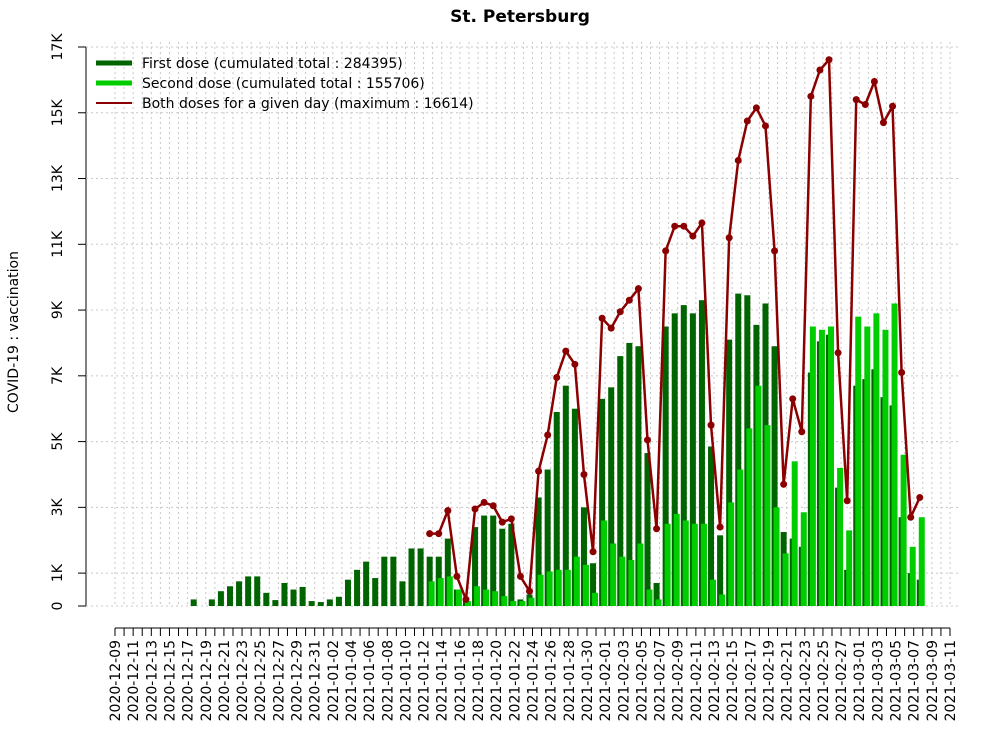  Describe the element at coordinates (824, 680) in the screenshot. I see `x-tick-label: 2021-02-25` at that location.